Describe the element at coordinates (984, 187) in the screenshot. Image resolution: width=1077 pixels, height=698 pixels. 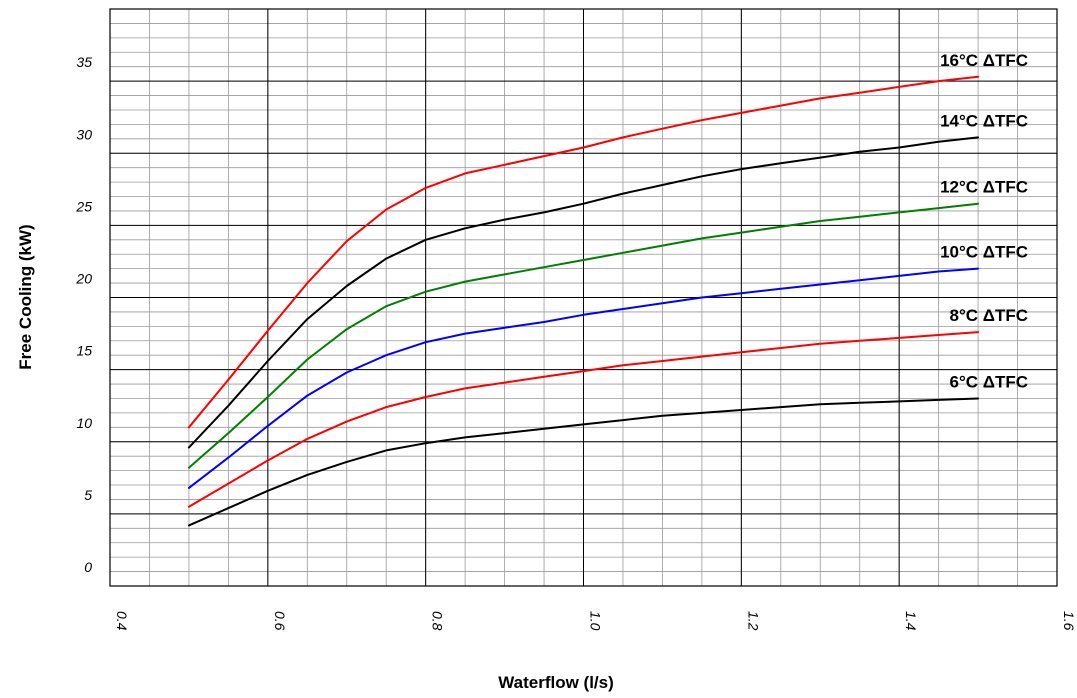
I see `series-label: 12°C ΔTFC` at that location.